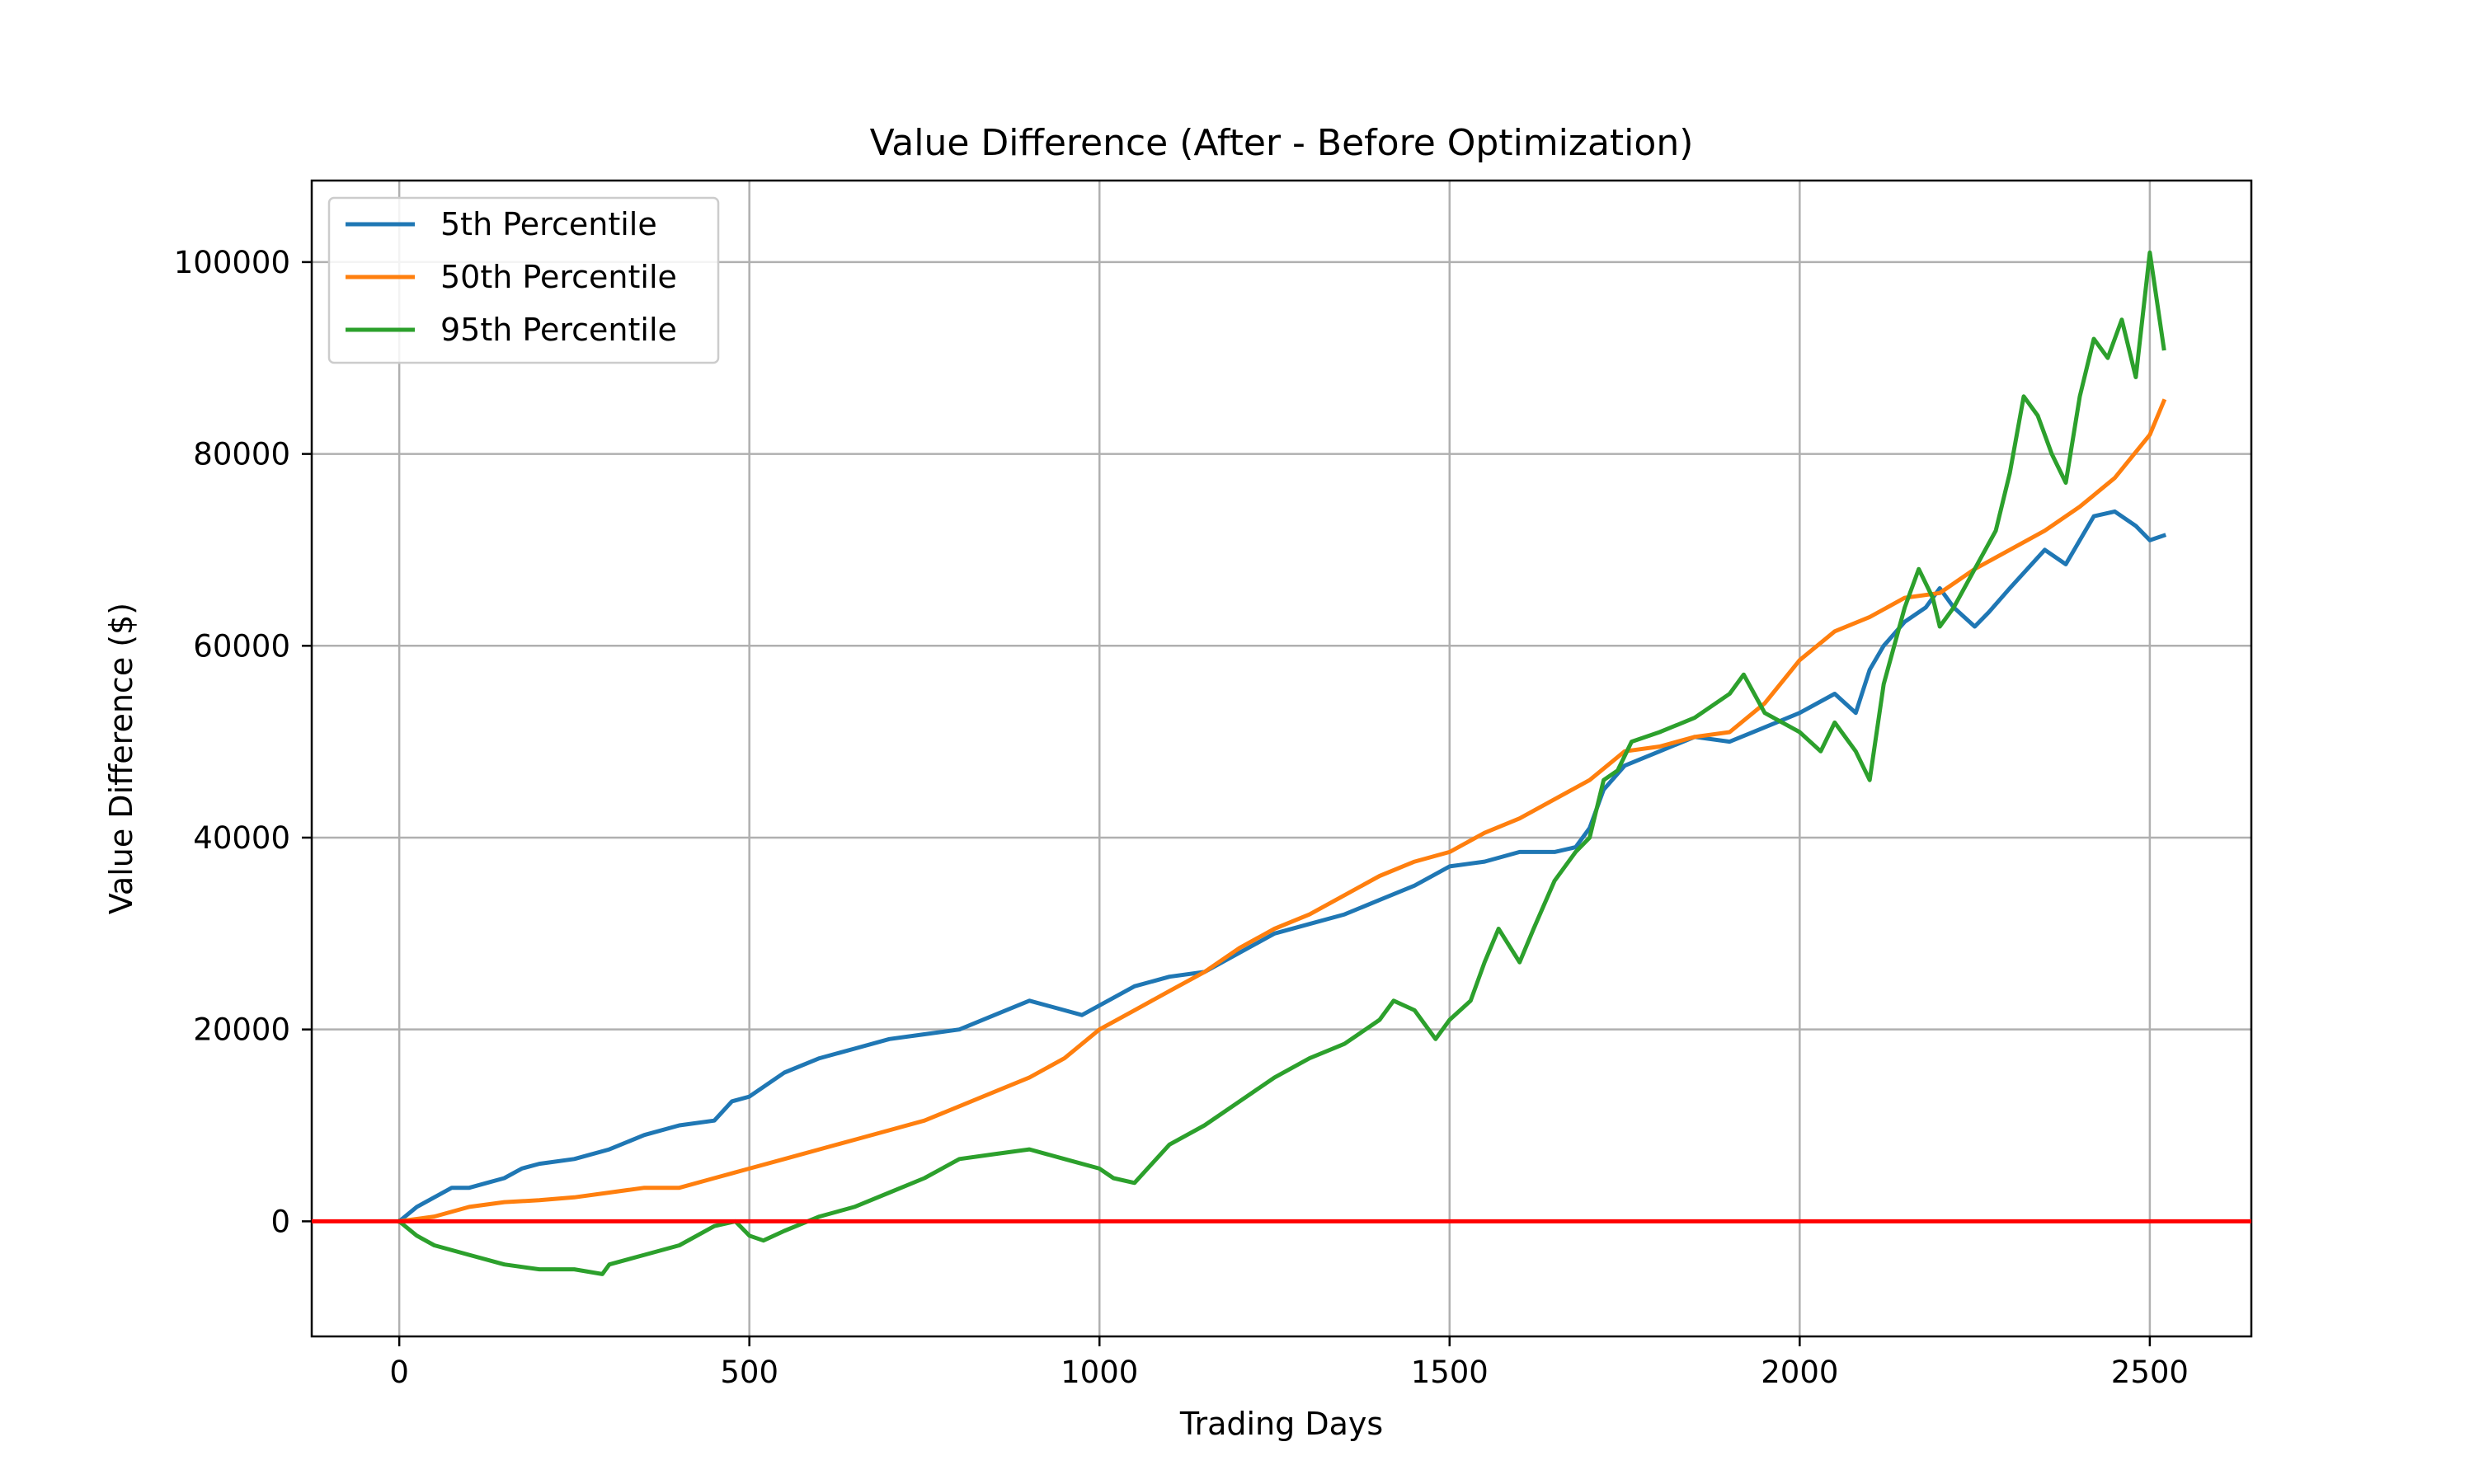  I want to click on x-tick-label: 0, so click(399, 1372).